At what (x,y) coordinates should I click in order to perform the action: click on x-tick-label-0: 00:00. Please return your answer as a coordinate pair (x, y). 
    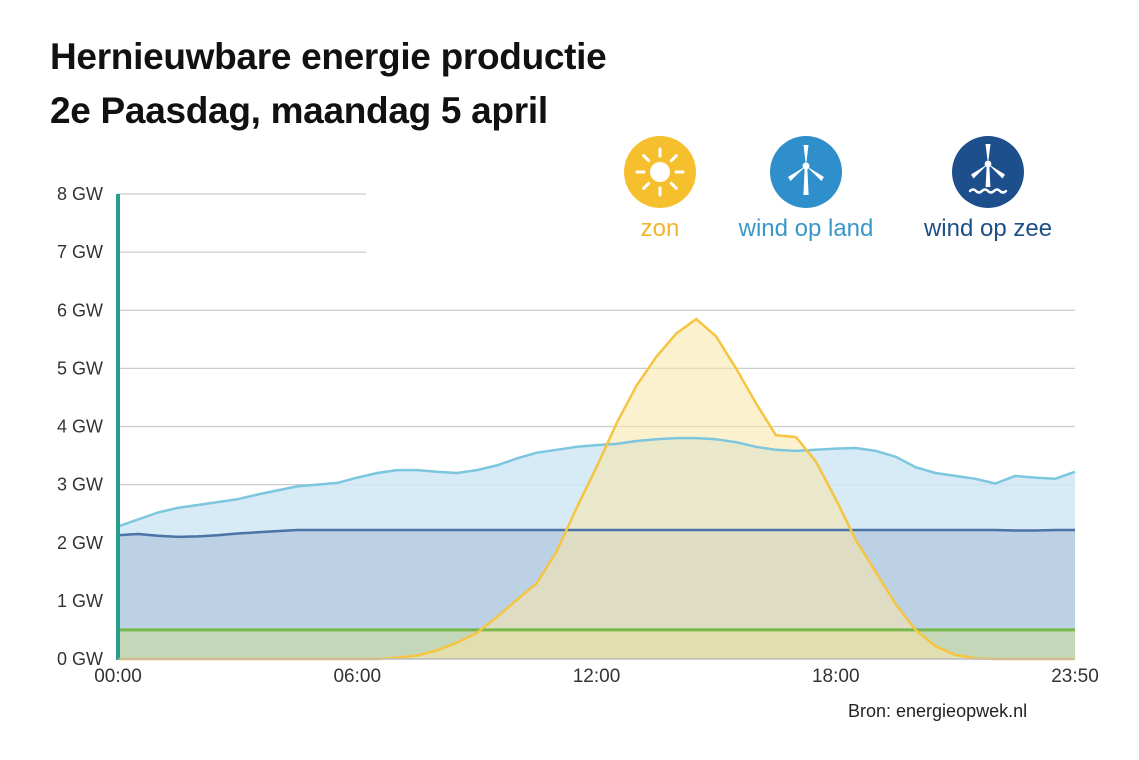
    Looking at the image, I should click on (118, 676).